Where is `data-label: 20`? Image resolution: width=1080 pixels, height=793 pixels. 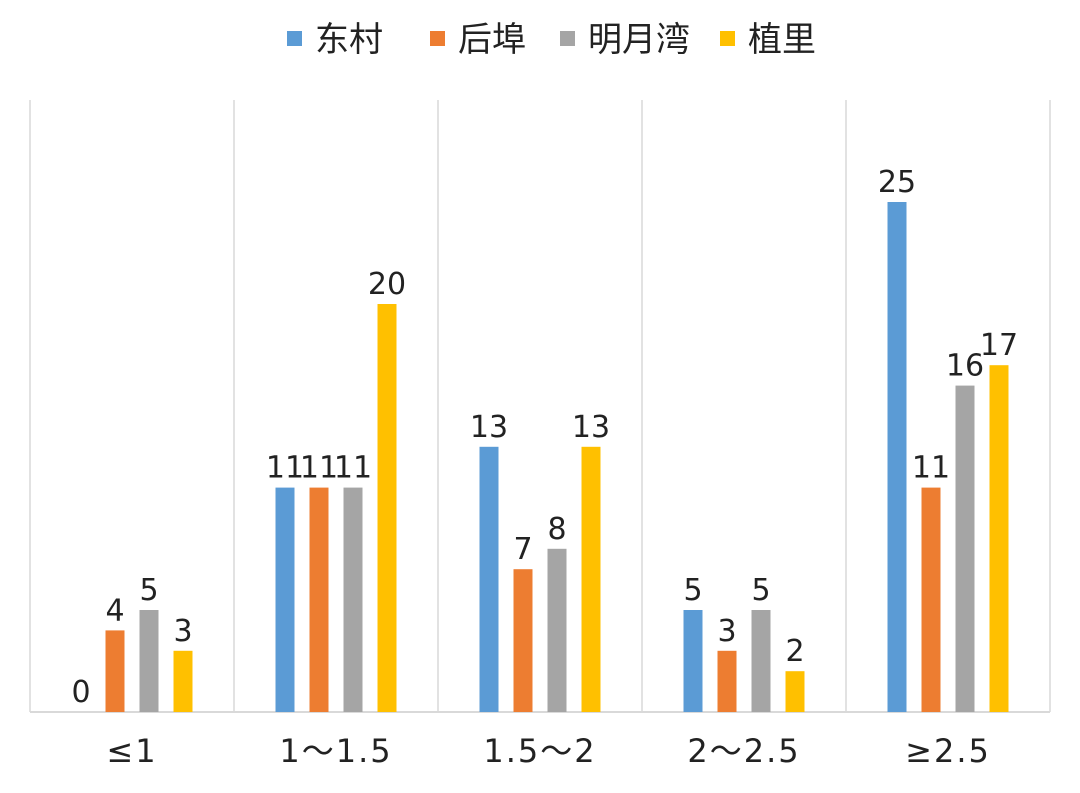 data-label: 20 is located at coordinates (387, 284).